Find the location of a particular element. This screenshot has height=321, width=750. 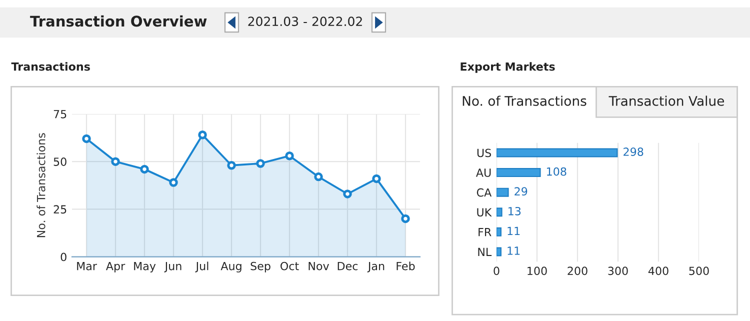

x-tick-label: 0 is located at coordinates (497, 271).